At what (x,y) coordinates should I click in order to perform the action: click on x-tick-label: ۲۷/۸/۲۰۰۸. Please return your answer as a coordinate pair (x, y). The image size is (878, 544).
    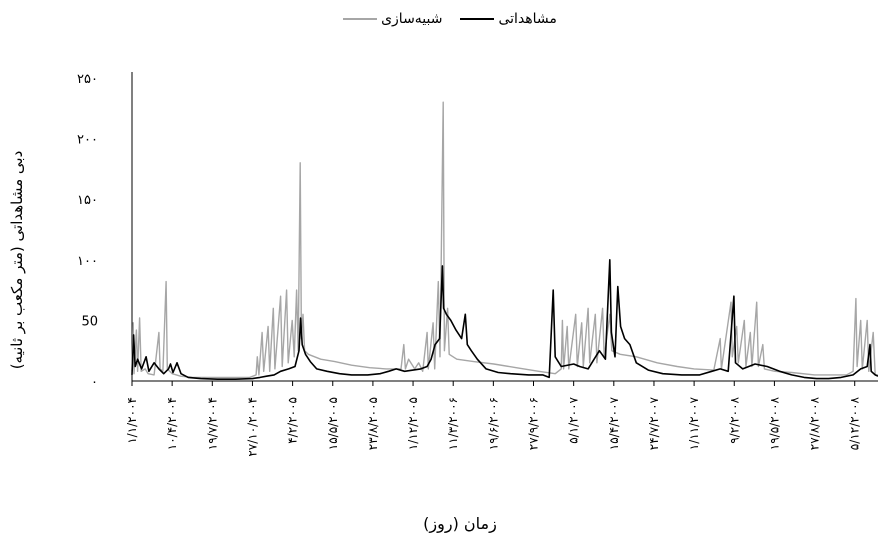
    Looking at the image, I should click on (815, 423).